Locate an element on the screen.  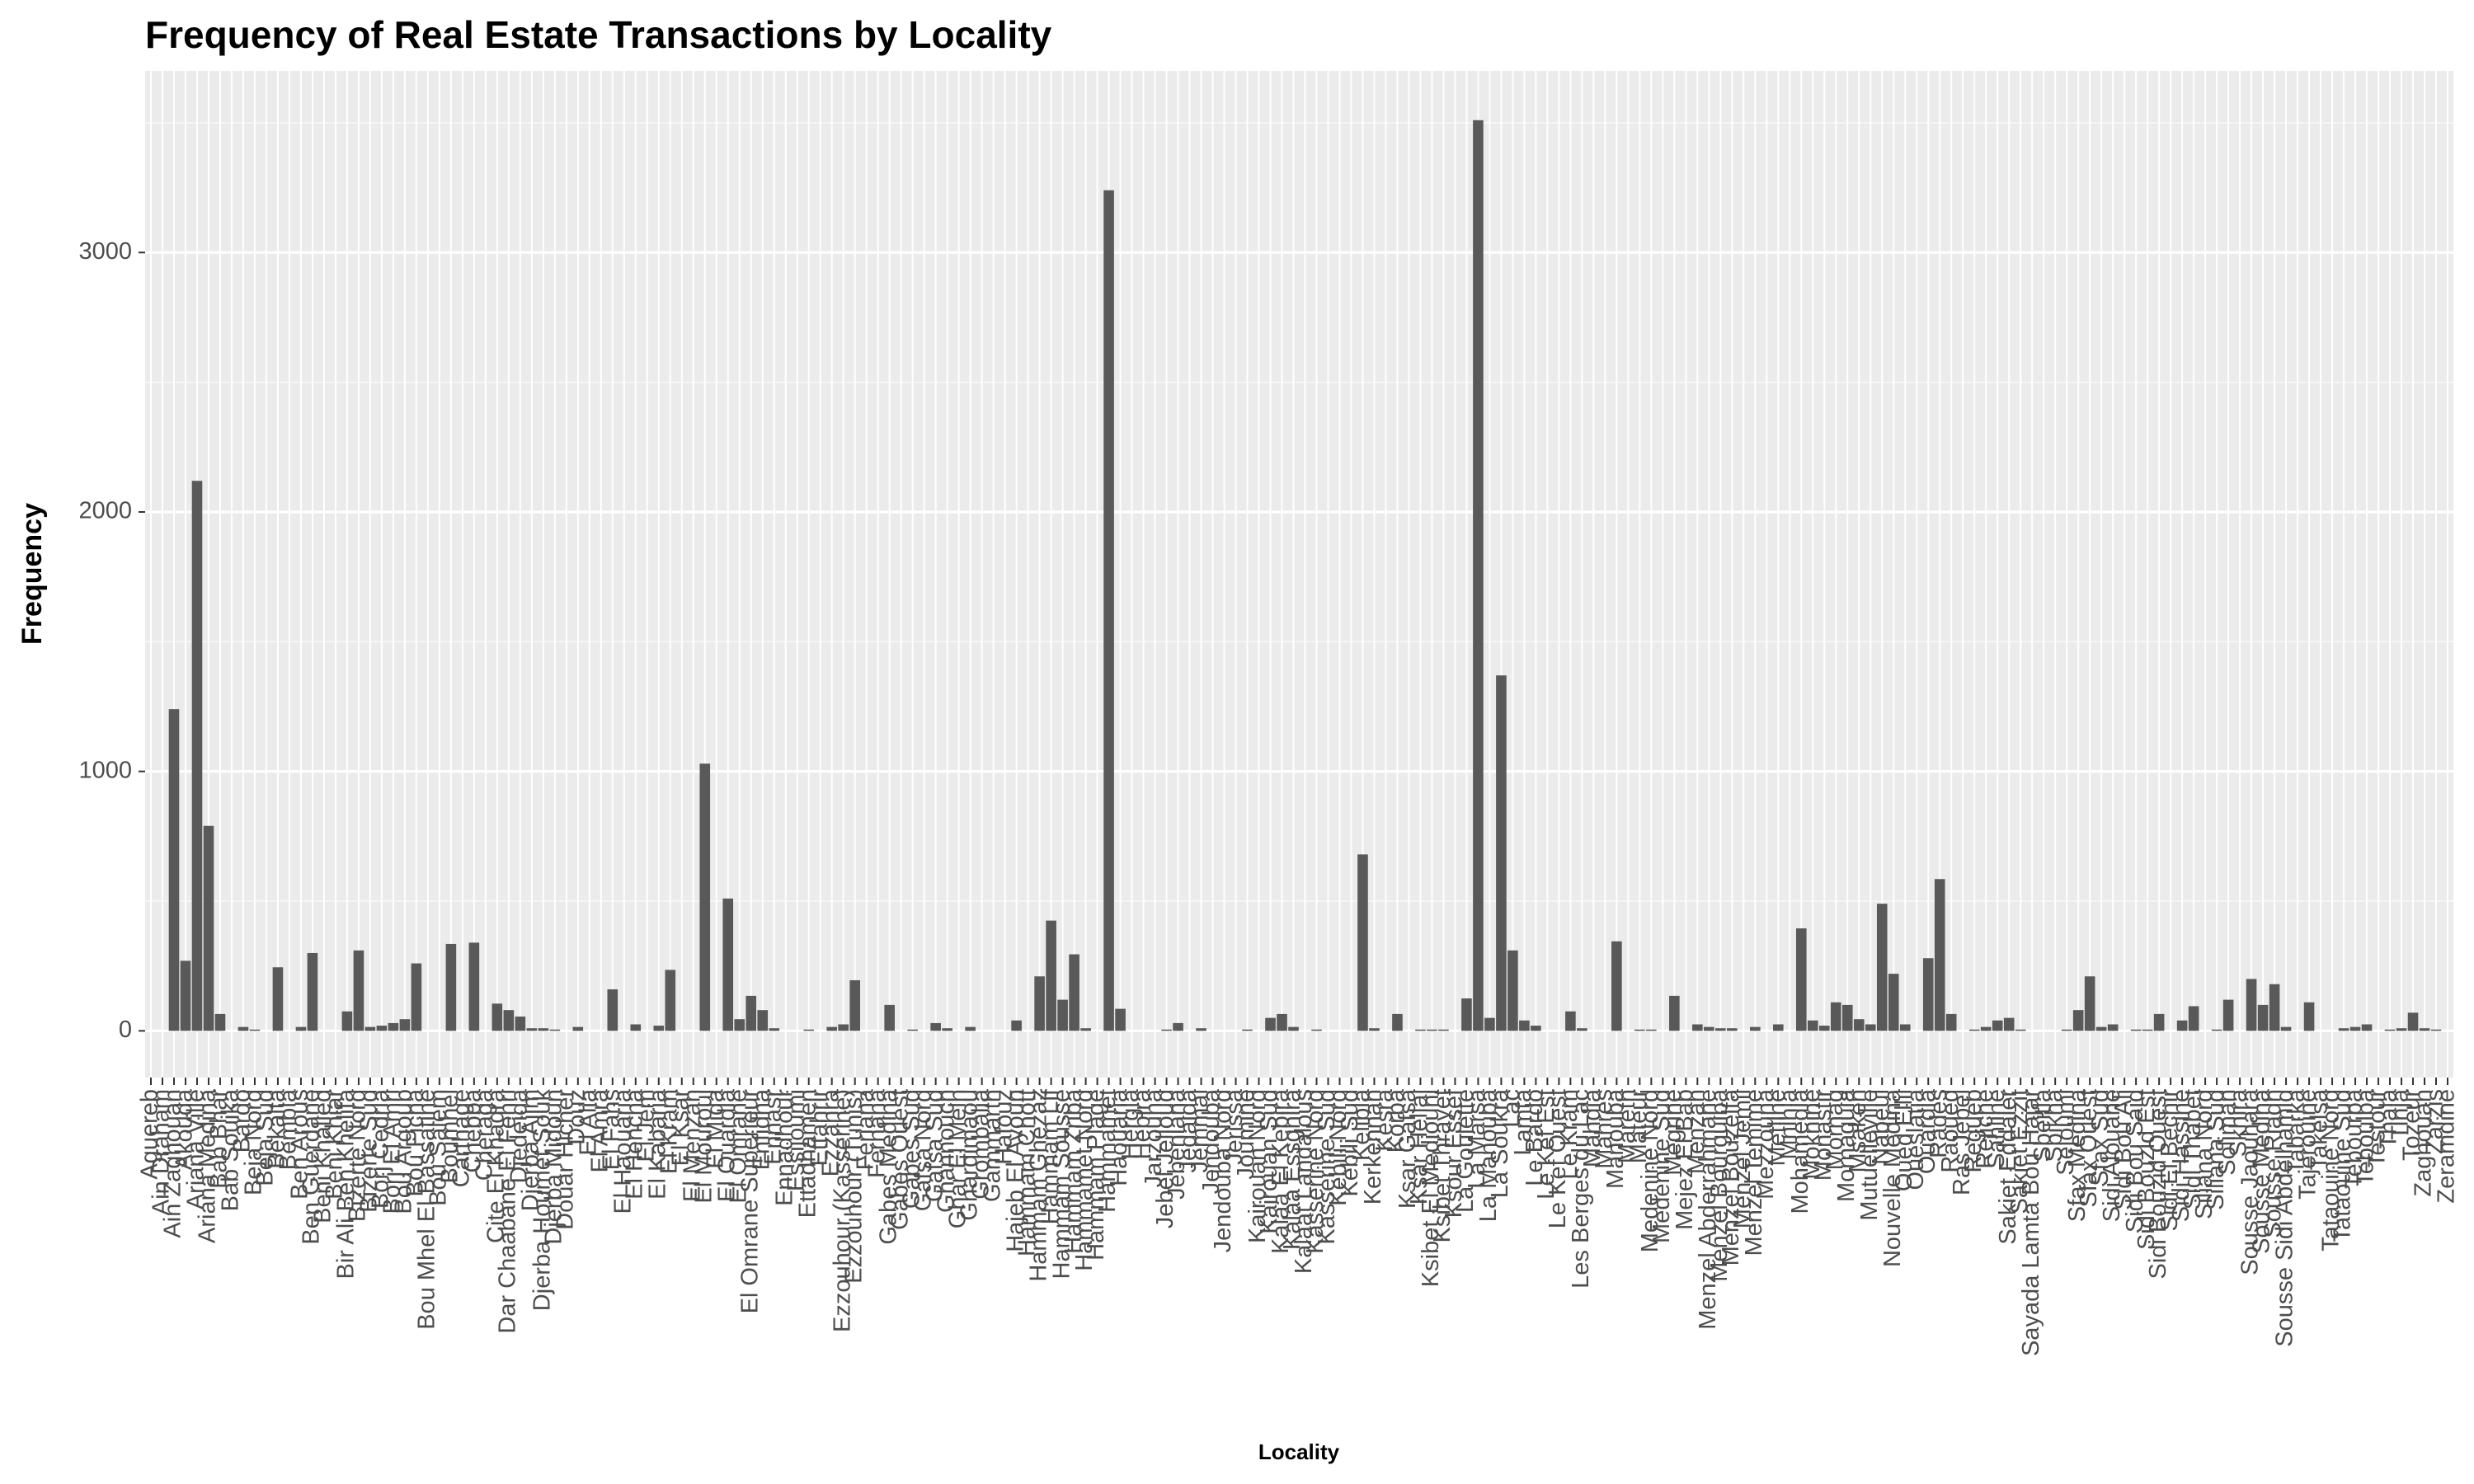
y-tick-label: 3000 is located at coordinates (105, 251).